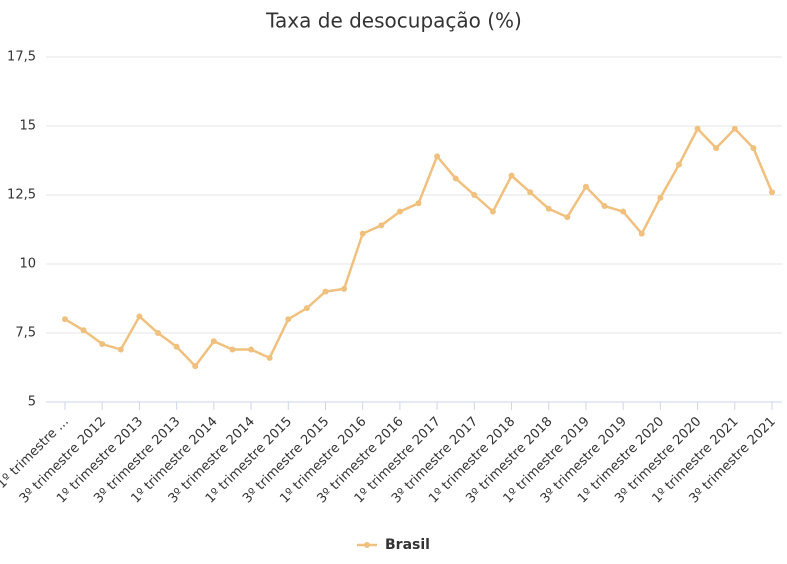  Describe the element at coordinates (21, 57) in the screenshot. I see `y-tick-label: 17,5` at that location.